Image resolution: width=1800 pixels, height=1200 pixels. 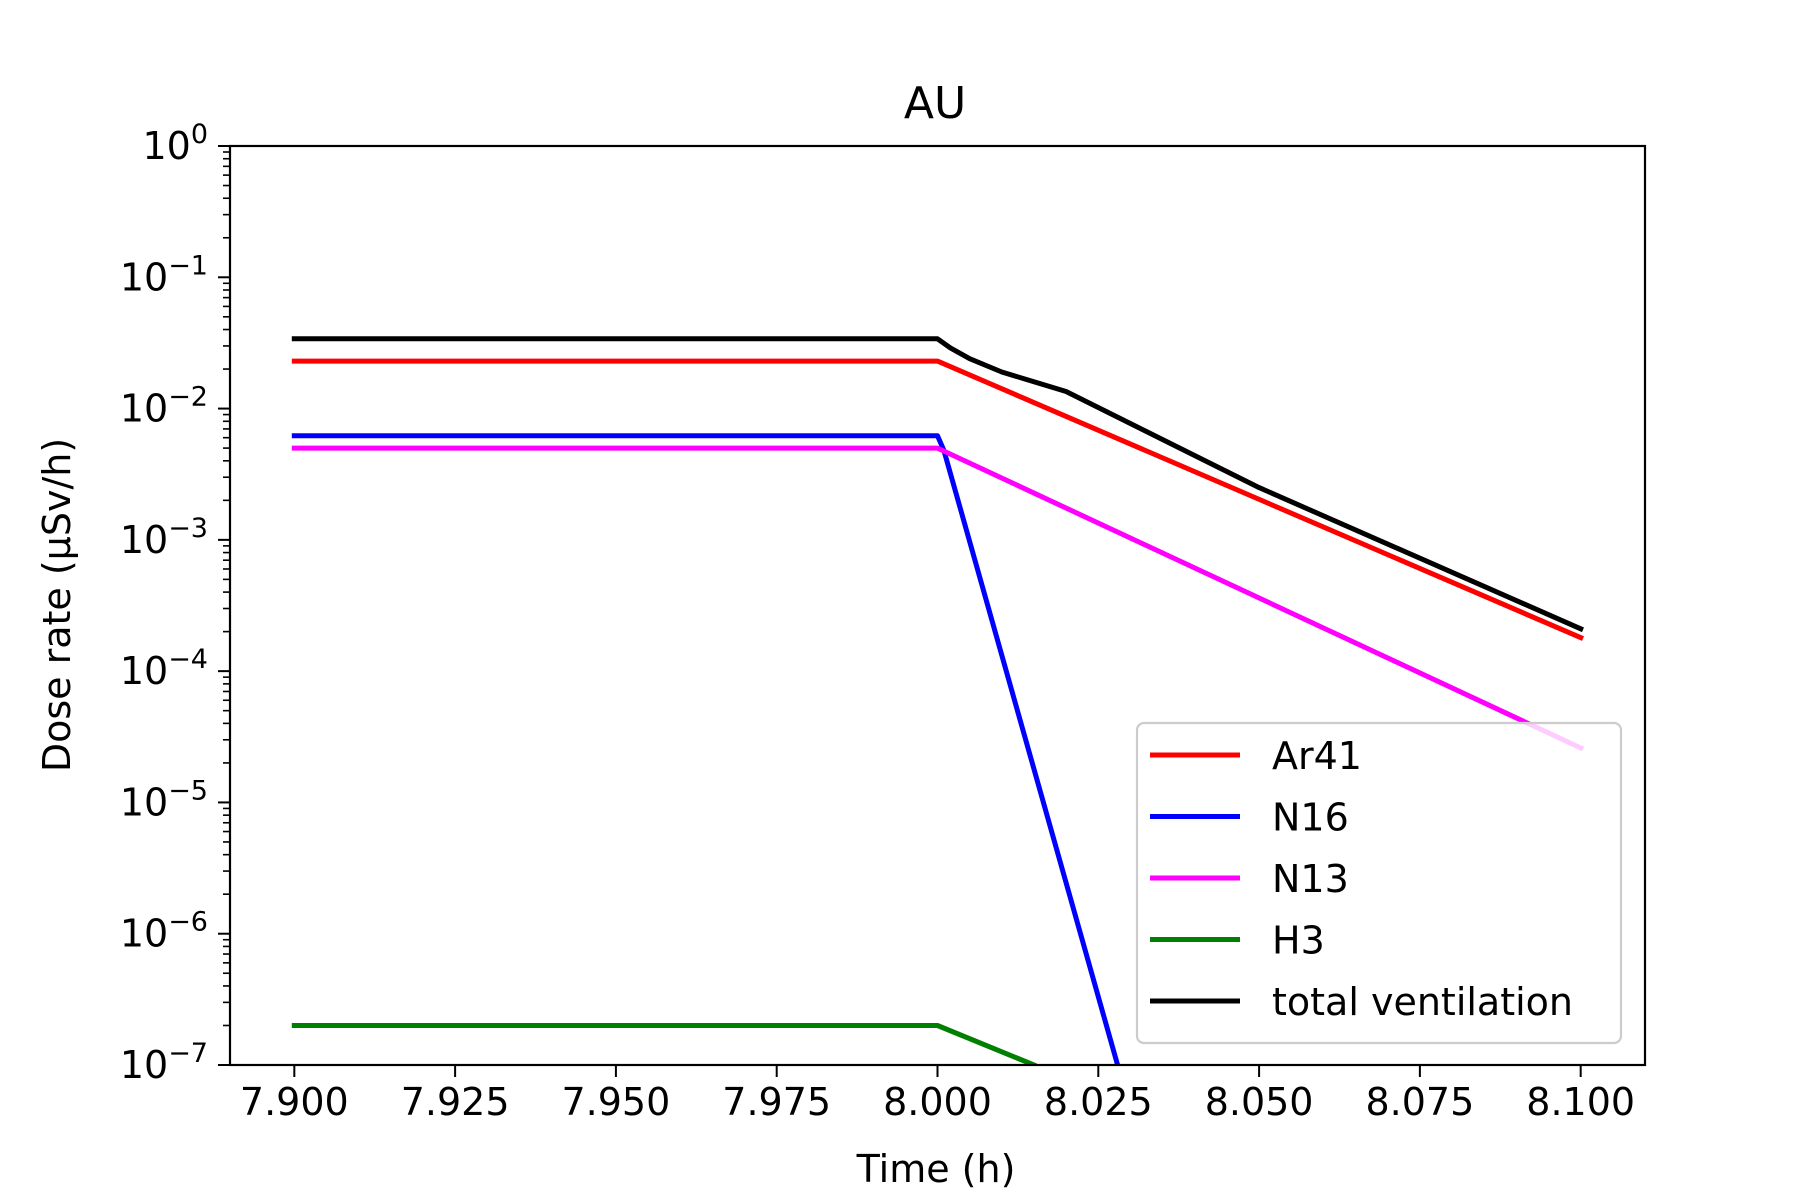 I want to click on y-axis: 10⁻⁷ 10⁻⁶ 10⁻⁵ 10⁻⁴ 10⁻³ 10⁻² 10⁻¹ 10⁰, so click(x=175, y=603).